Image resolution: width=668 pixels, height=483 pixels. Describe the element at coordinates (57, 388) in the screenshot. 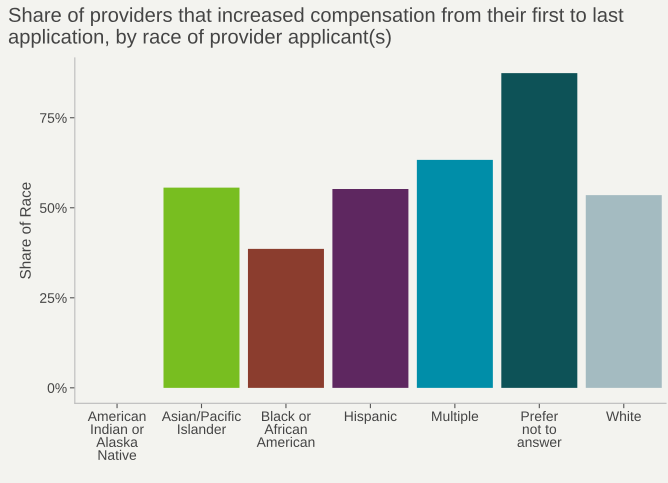

I see `y-tick-label: 0%` at that location.